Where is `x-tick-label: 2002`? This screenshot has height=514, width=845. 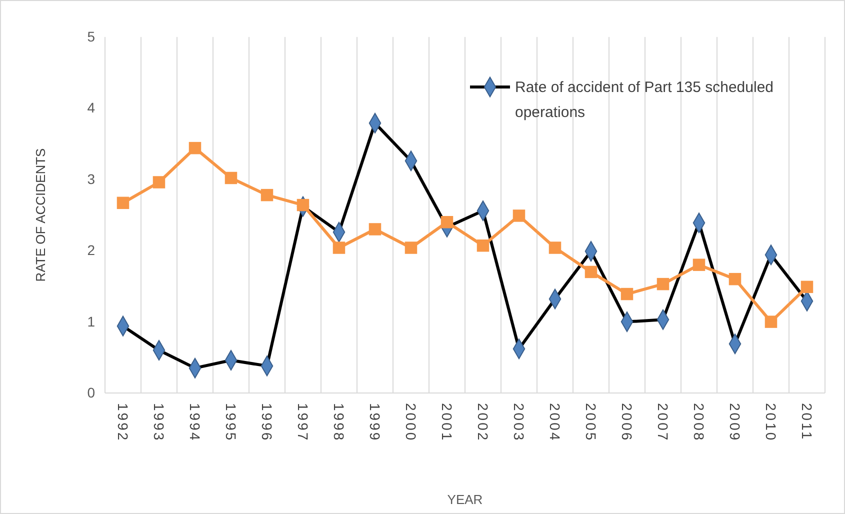 x-tick-label: 2002 is located at coordinates (483, 422).